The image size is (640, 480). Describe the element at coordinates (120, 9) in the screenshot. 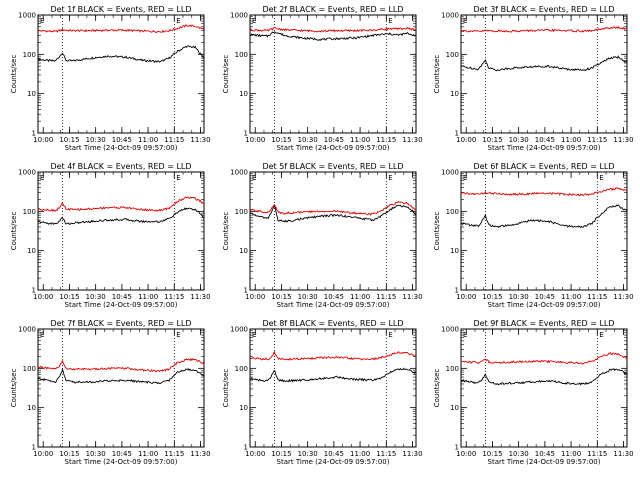

I see `panel-title: Det 1f BLACK = Events, RED = LLD` at that location.